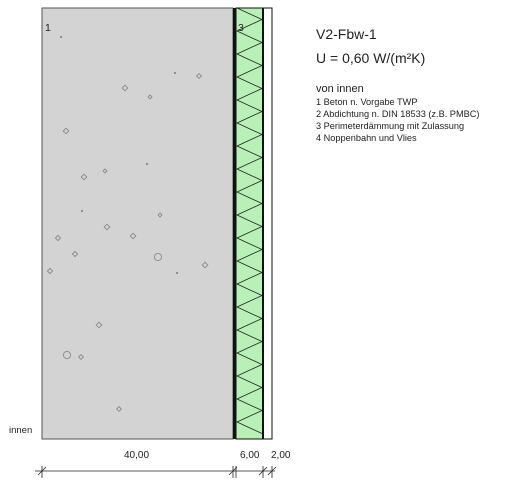  I want to click on dimension-concrete: 40,00, so click(137, 455).